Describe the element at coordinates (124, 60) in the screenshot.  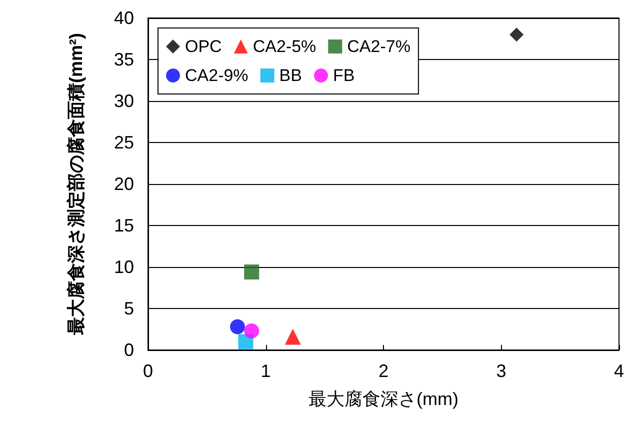
I see `y-tick-label: 35` at that location.